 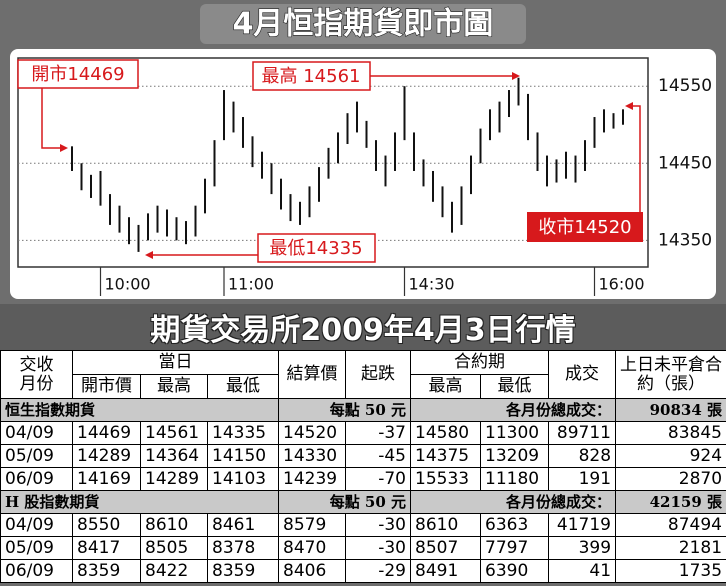 I want to click on header: 結算價, so click(x=312, y=374).